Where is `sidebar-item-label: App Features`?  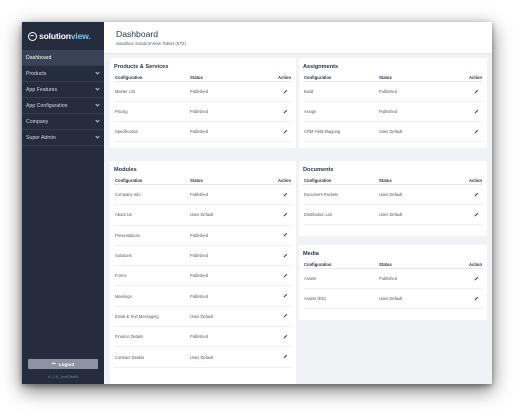
sidebar-item-label: App Features is located at coordinates (42, 89).